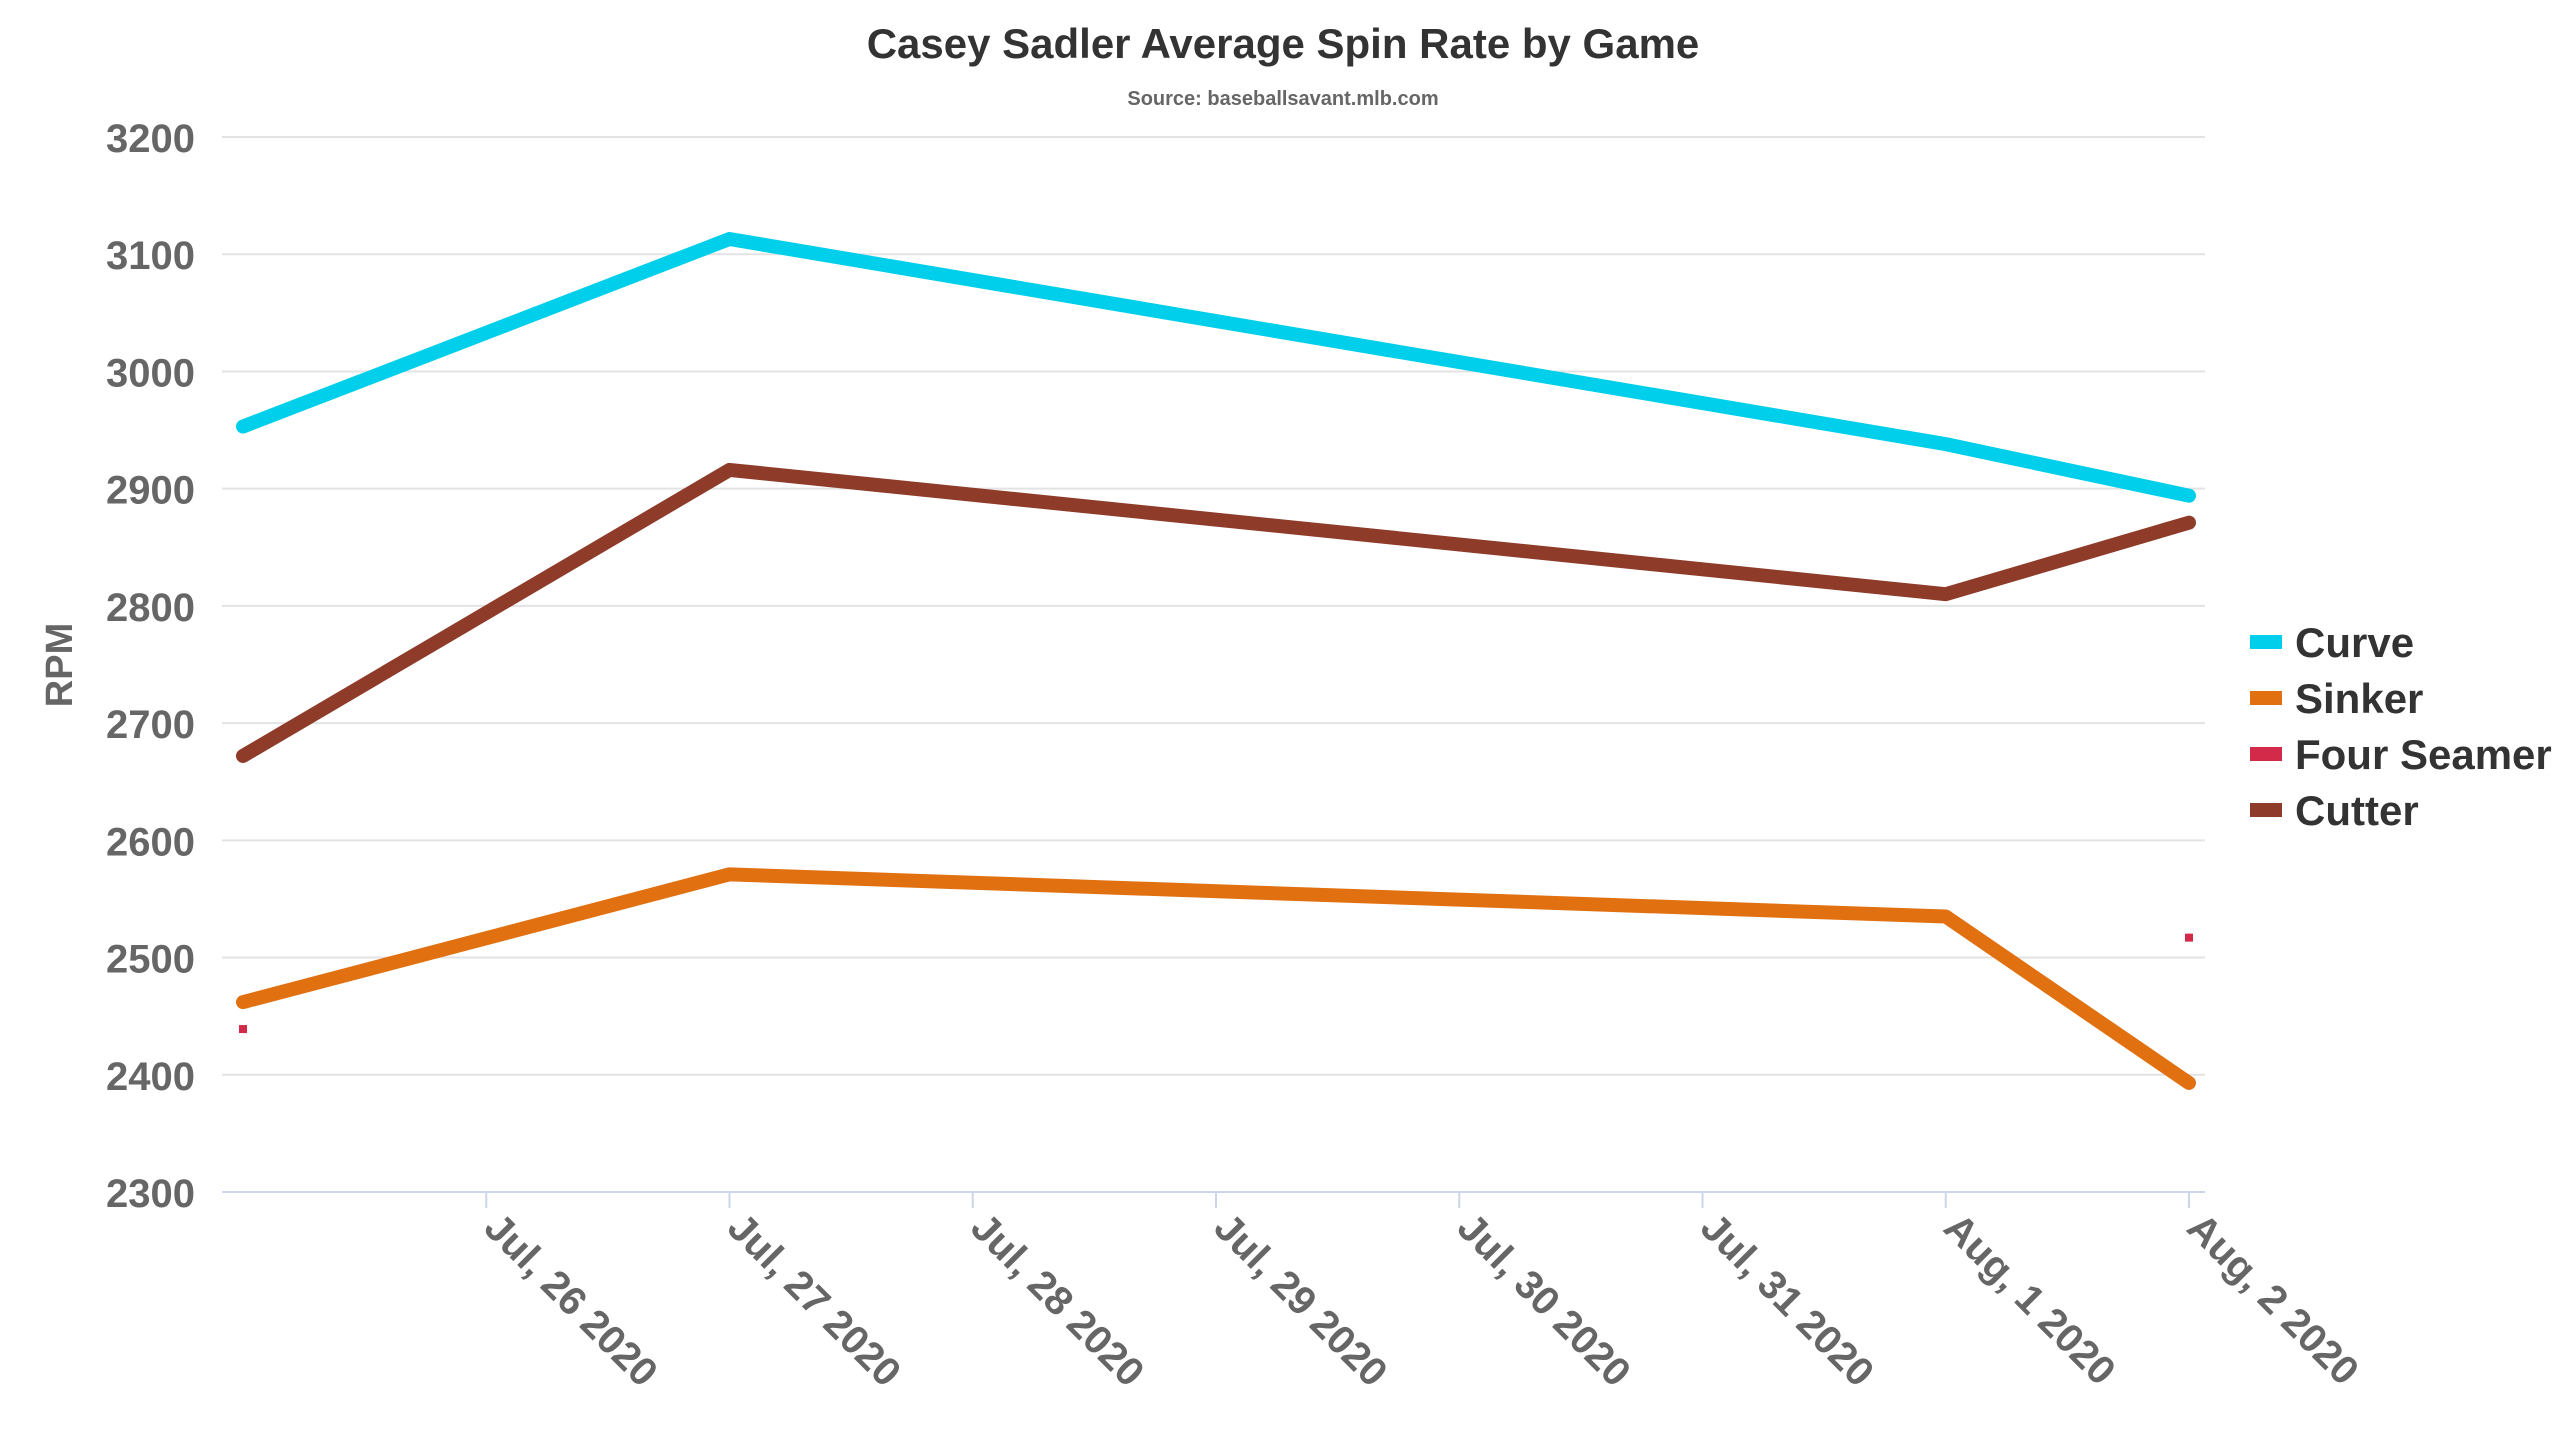 The image size is (2560, 1440). What do you see at coordinates (150, 960) in the screenshot?
I see `y-tick-label: 2500` at bounding box center [150, 960].